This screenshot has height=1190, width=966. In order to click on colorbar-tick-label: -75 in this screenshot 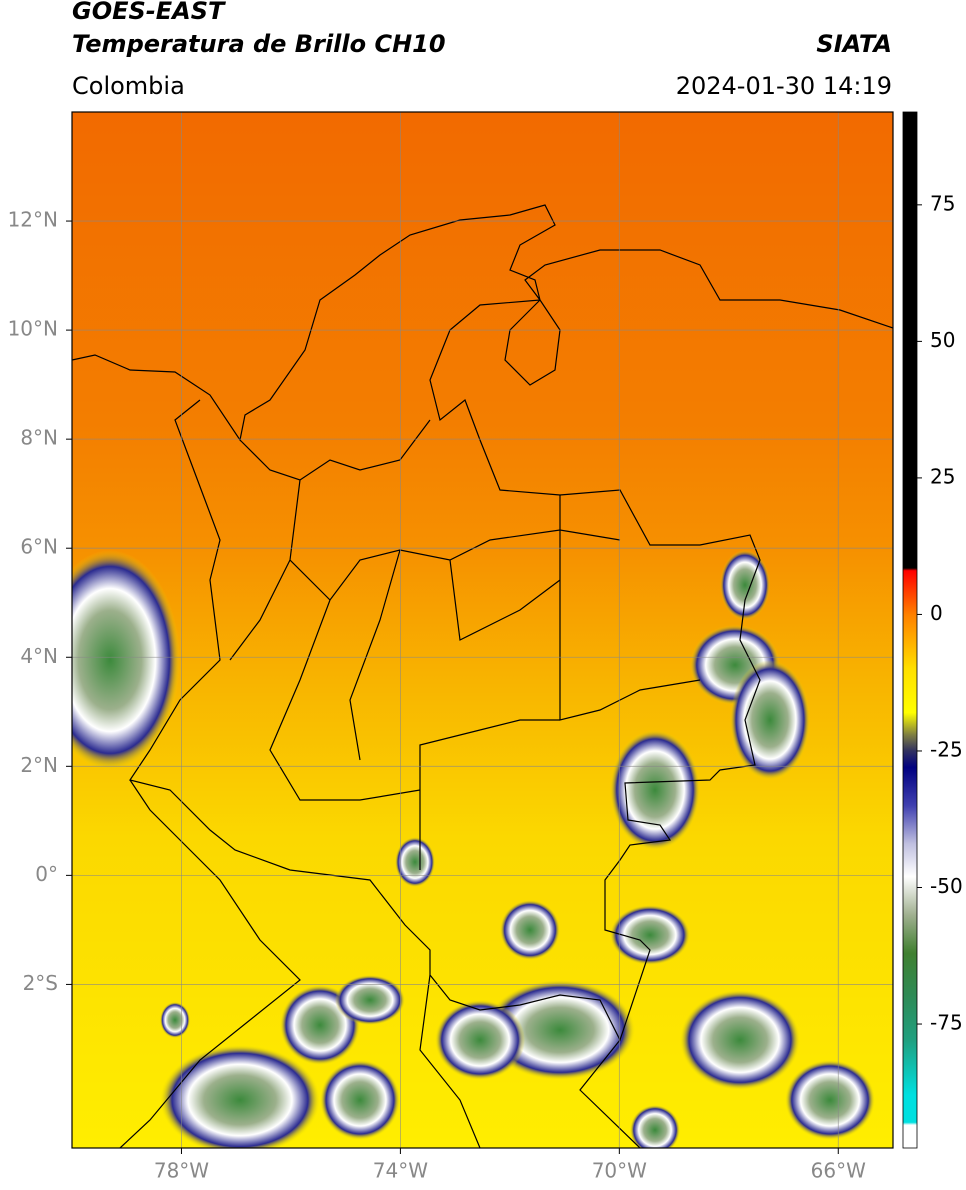, I will do `click(946, 1023)`.